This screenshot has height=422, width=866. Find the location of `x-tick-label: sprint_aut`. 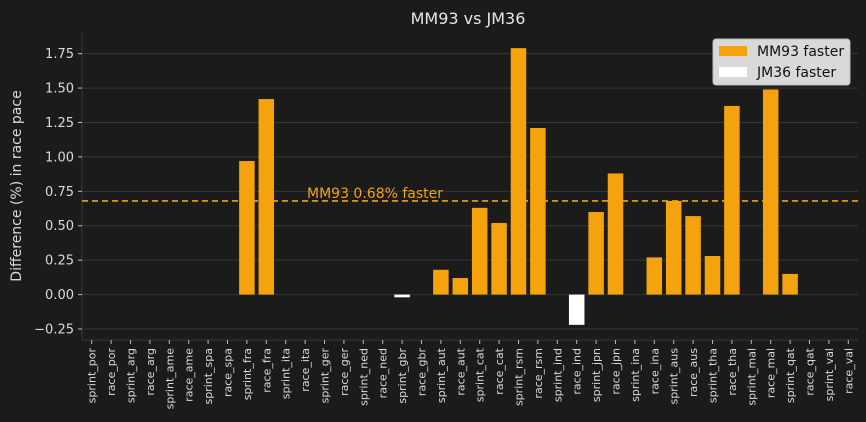

x-tick-label: sprint_aut is located at coordinates (441, 375).